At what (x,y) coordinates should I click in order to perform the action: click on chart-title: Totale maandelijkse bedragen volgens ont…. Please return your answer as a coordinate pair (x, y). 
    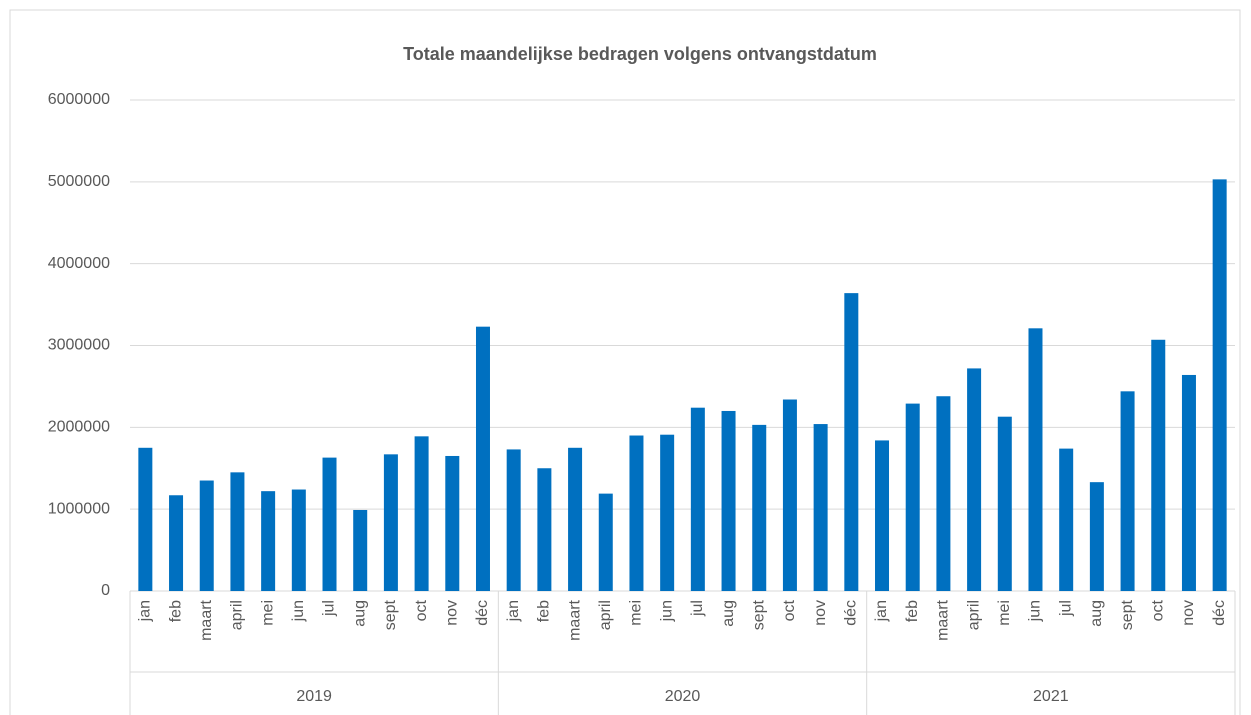
    Looking at the image, I should click on (640, 54).